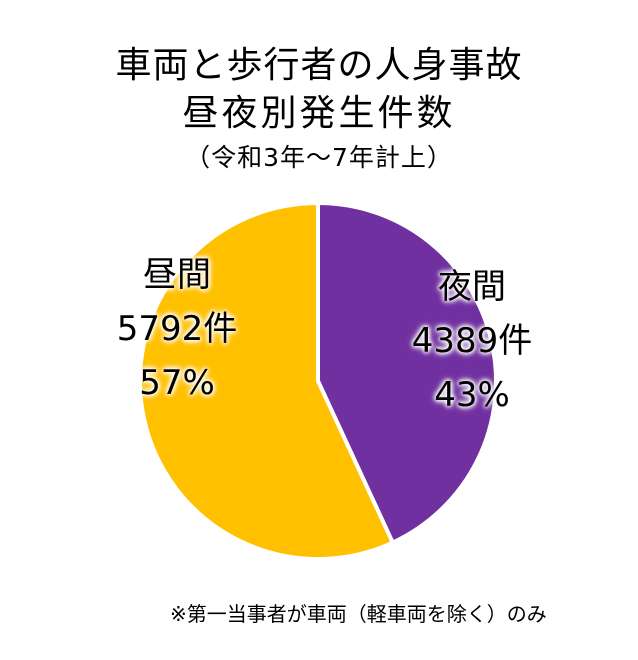 This screenshot has height=660, width=638. Describe the element at coordinates (319, 157) in the screenshot. I see `chart-period: （令和3年～7年計上）` at that location.